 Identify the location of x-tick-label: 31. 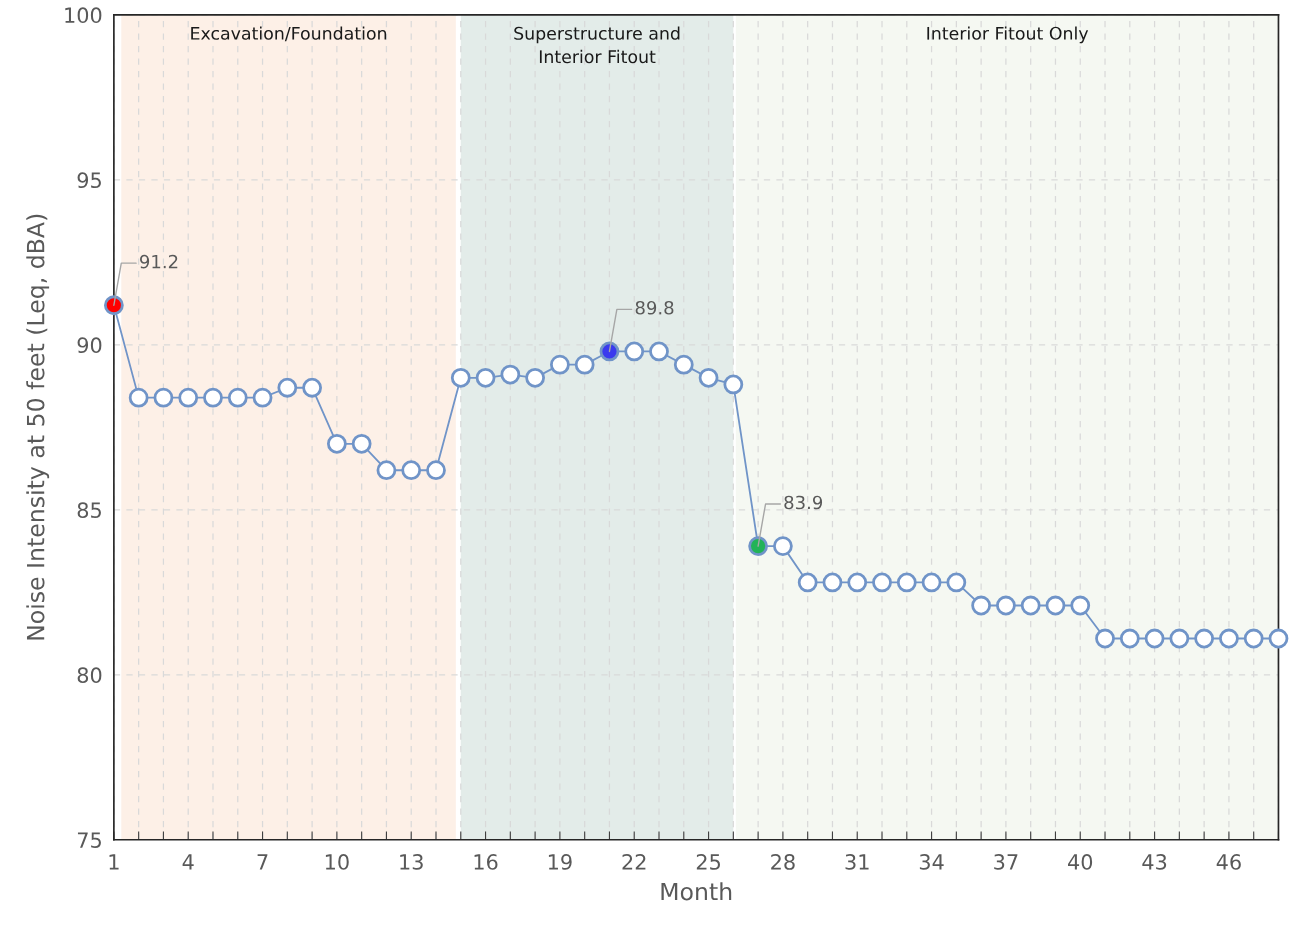
(857, 862).